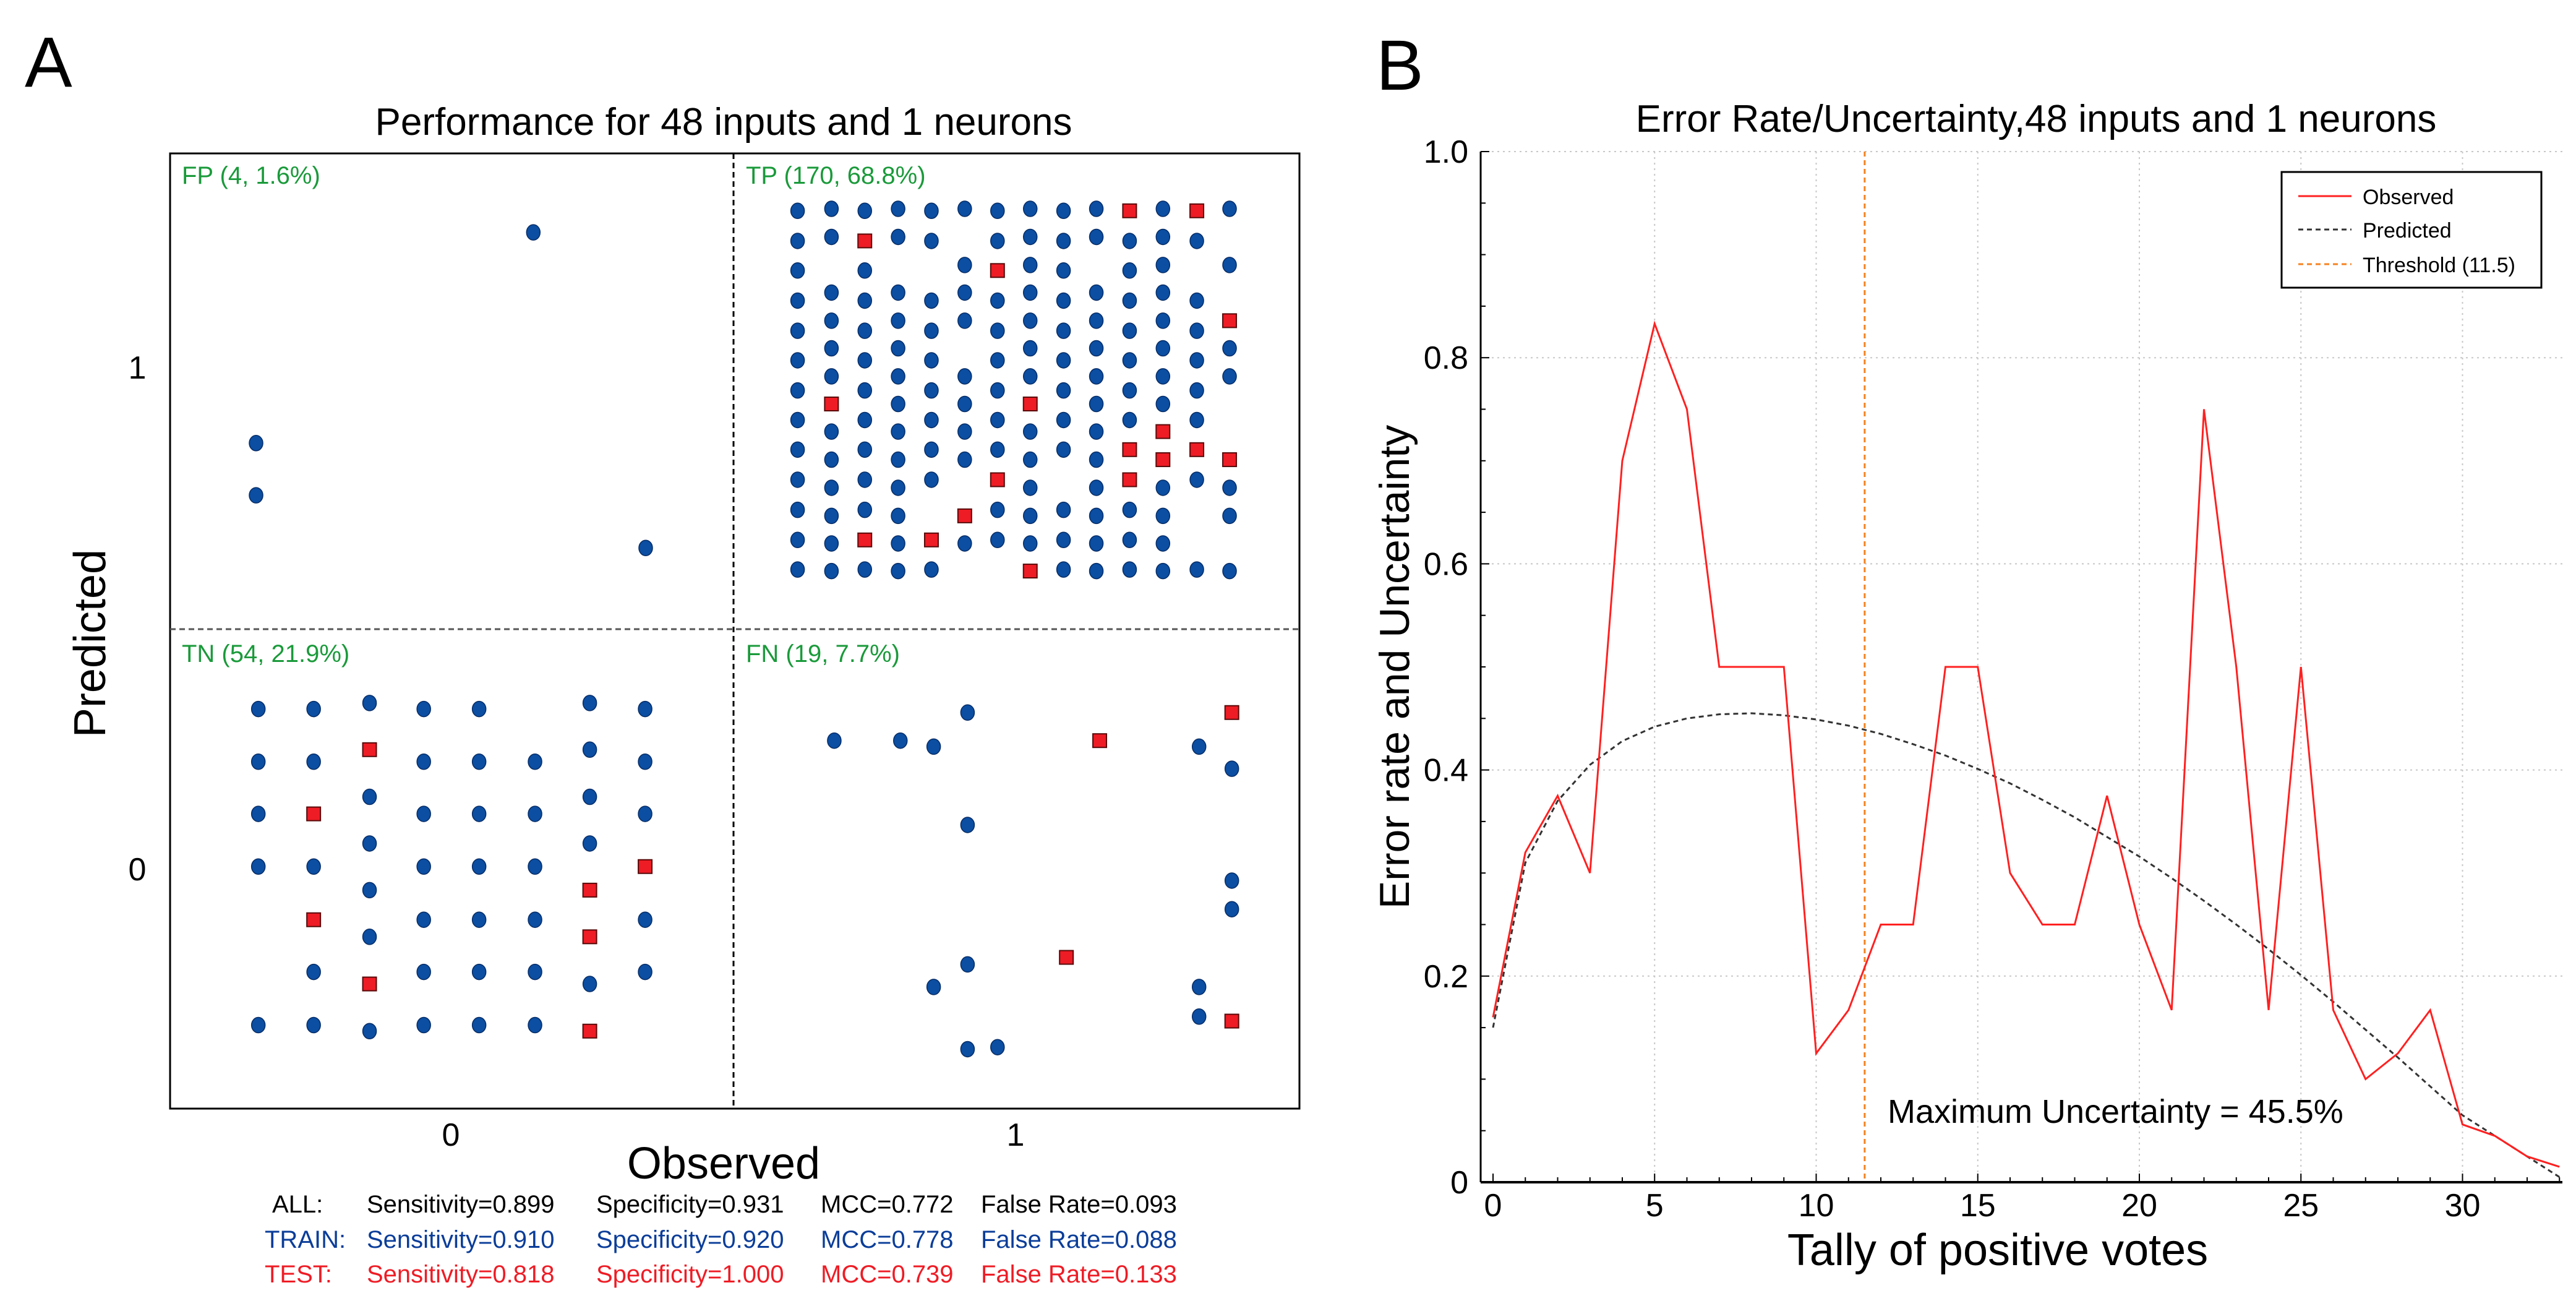 The height and width of the screenshot is (1301, 2576). Describe the element at coordinates (1978, 1206) in the screenshot. I see `x-tick-label: 15` at that location.